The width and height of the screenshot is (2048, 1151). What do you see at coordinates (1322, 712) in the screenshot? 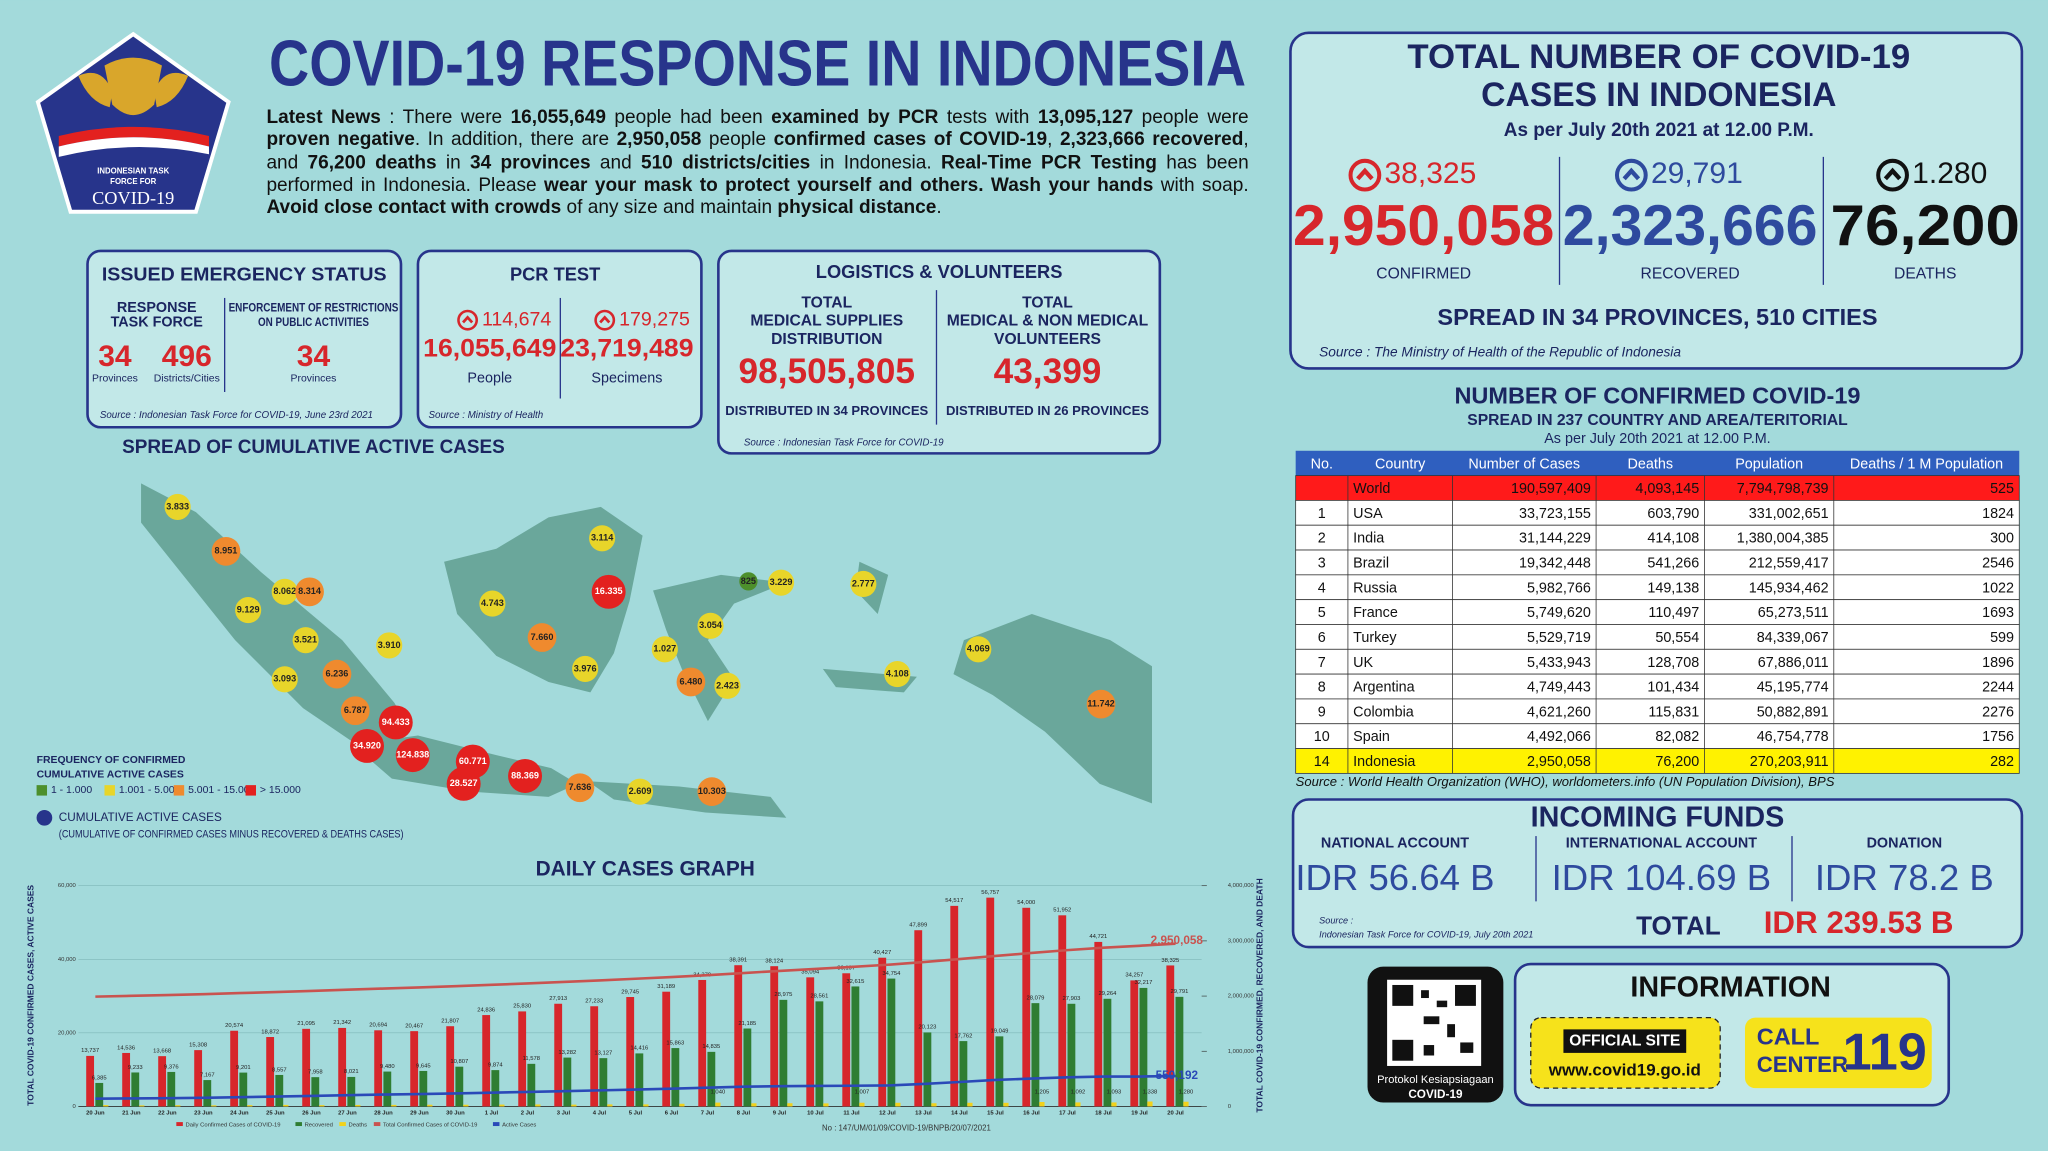
I see `table-cell: 9` at bounding box center [1322, 712].